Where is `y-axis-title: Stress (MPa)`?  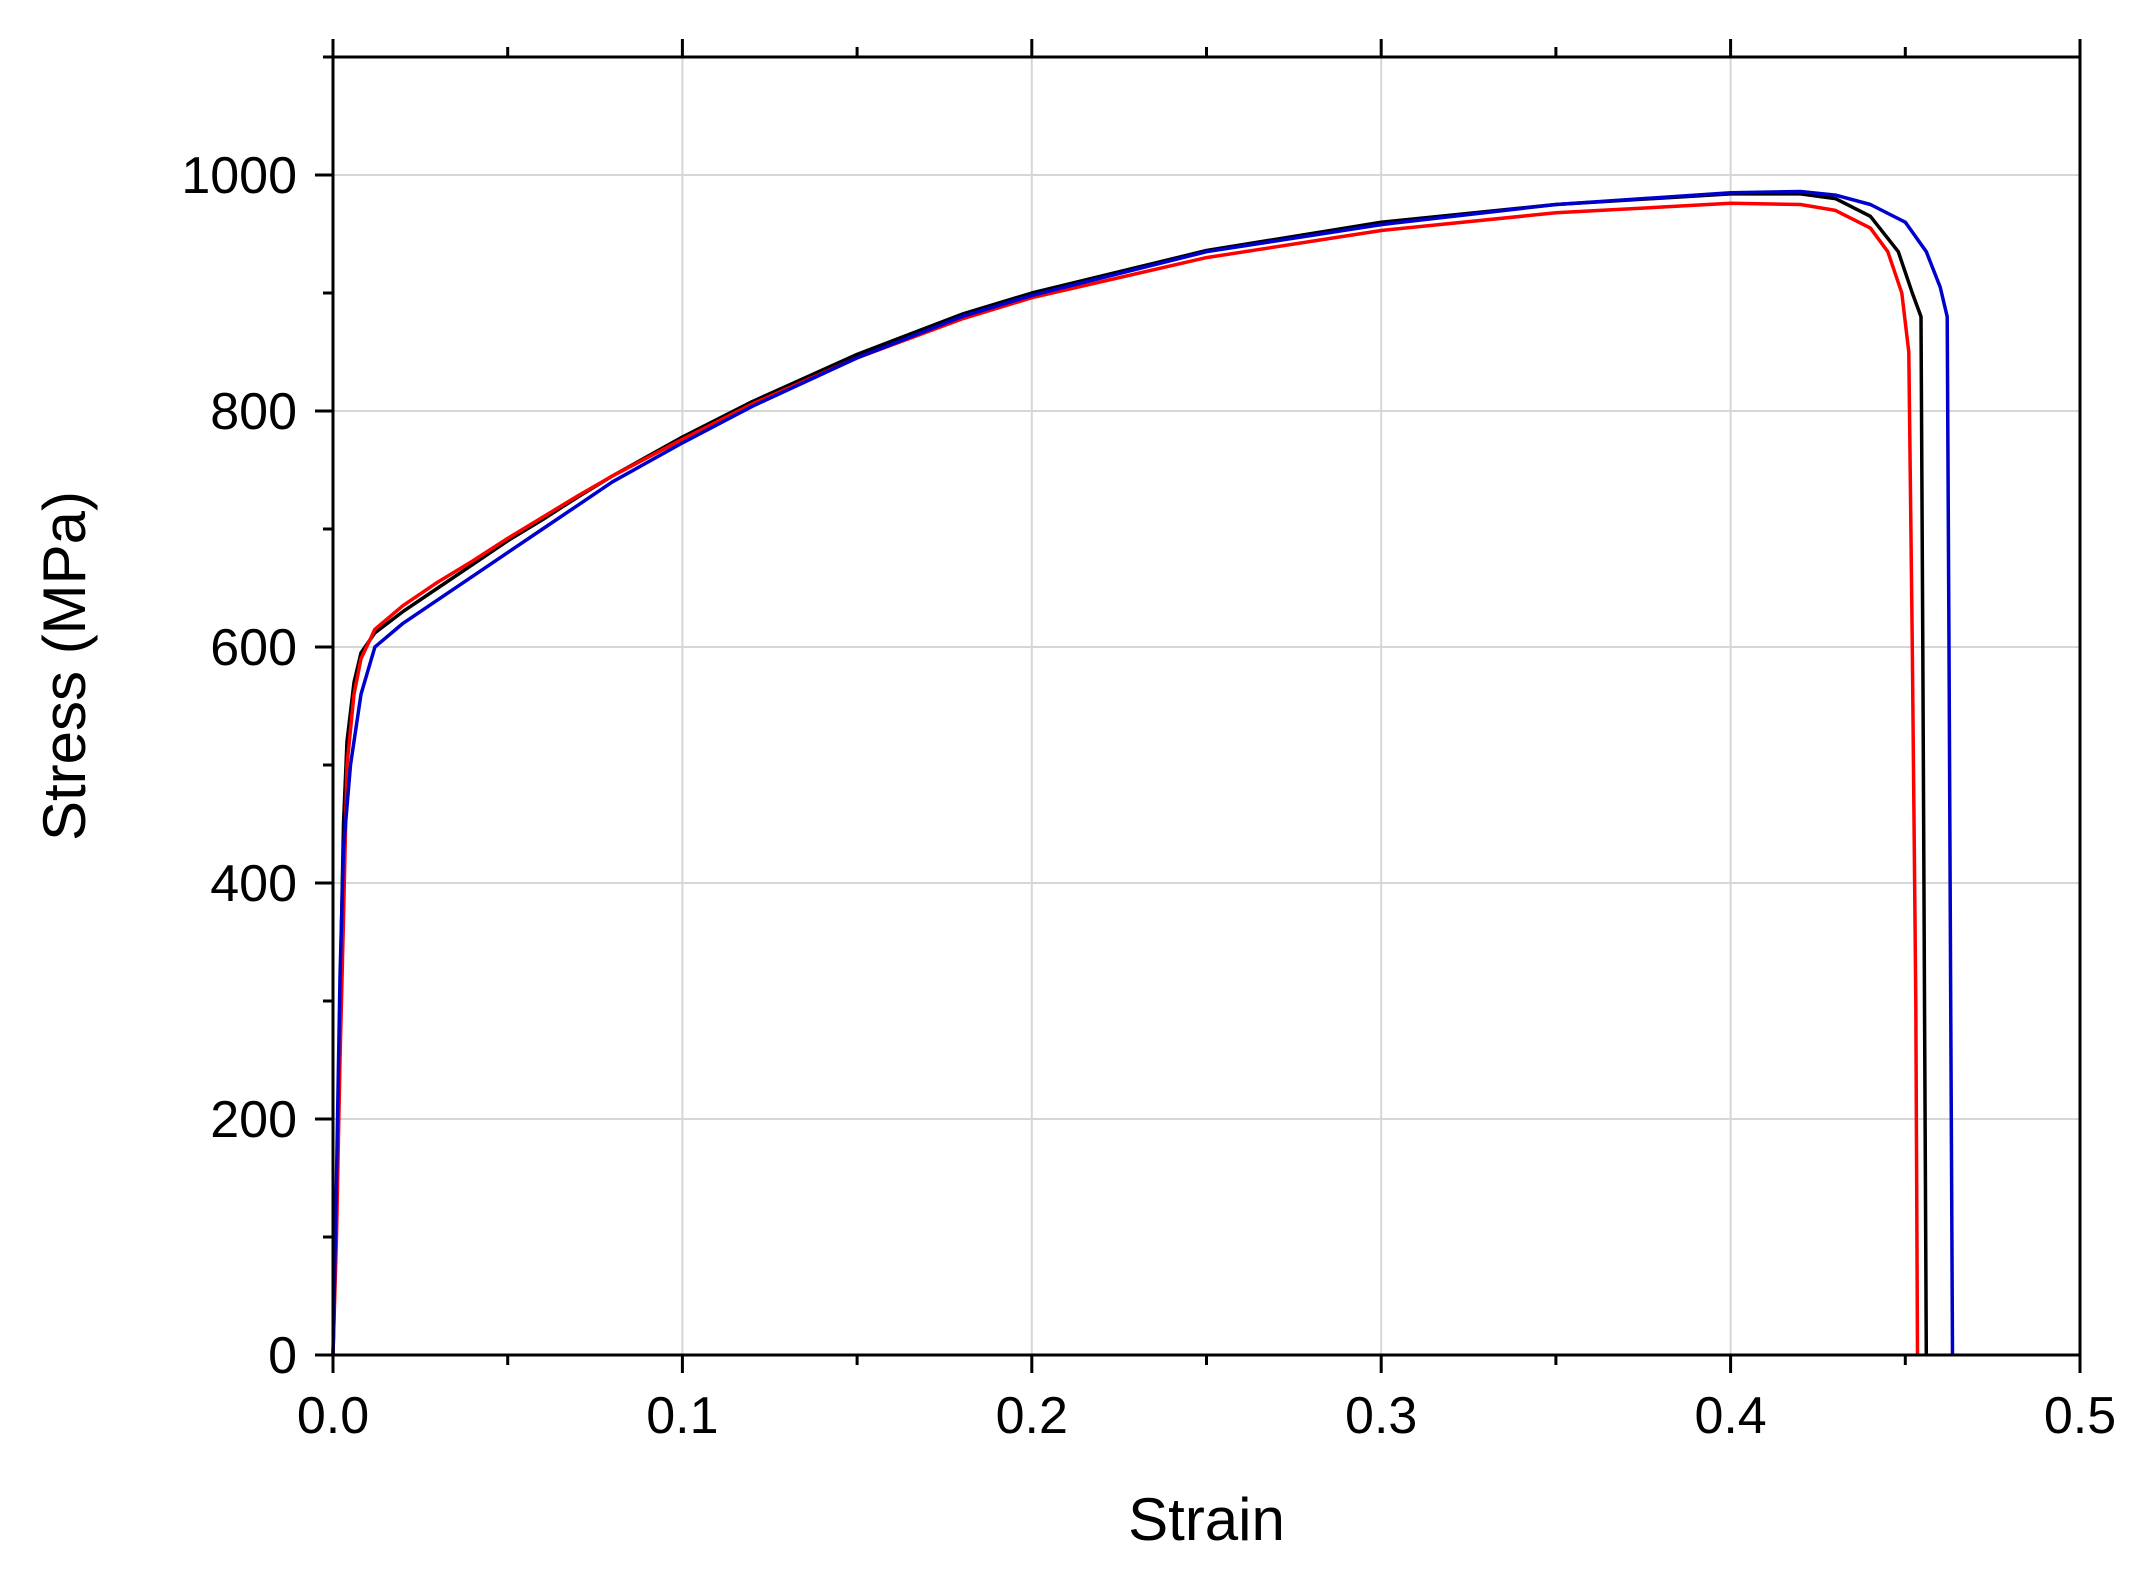 y-axis-title: Stress (MPa) is located at coordinates (64, 666).